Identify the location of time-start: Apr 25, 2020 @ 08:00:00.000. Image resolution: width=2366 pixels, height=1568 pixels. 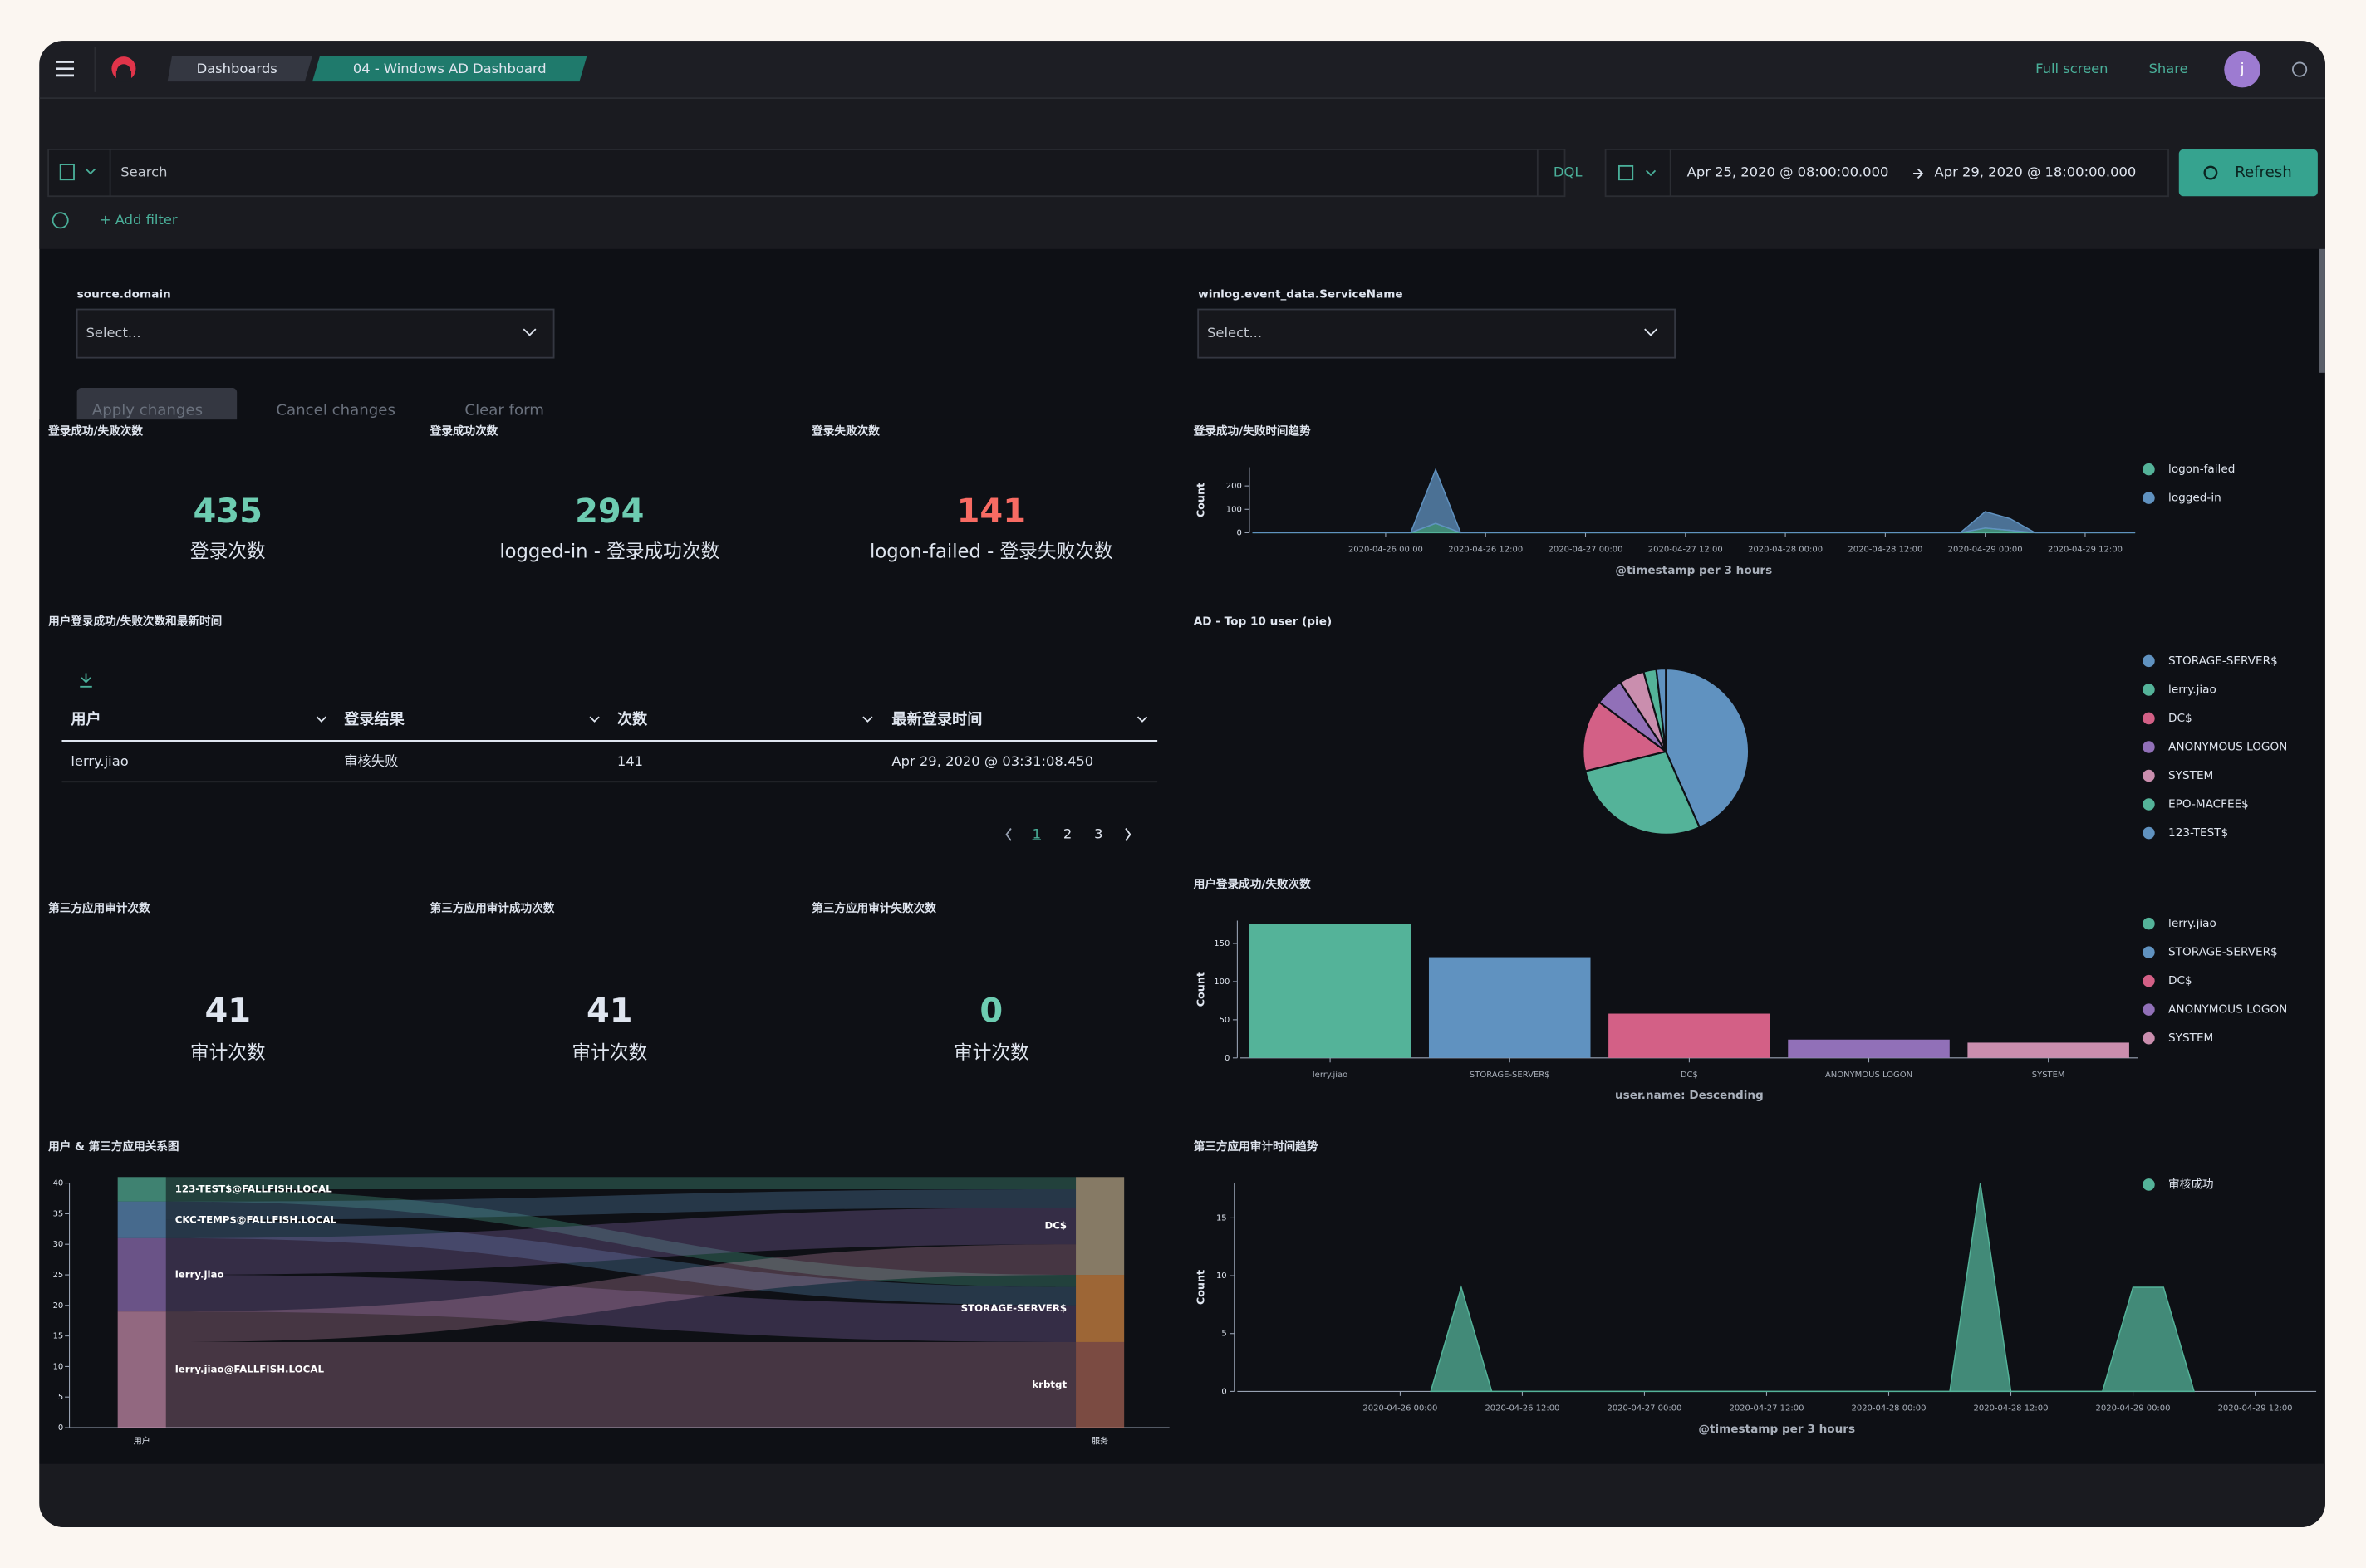
(1788, 172).